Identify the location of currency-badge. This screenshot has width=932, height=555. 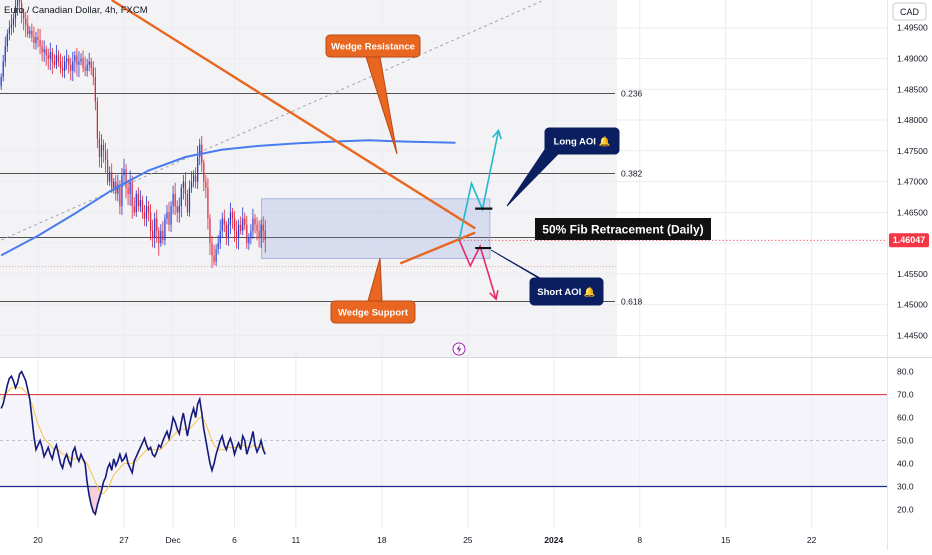
(909, 11).